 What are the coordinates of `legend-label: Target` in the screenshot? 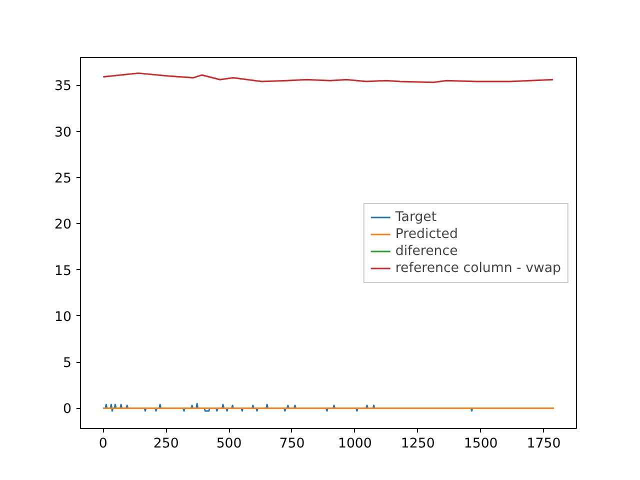 It's located at (416, 217).